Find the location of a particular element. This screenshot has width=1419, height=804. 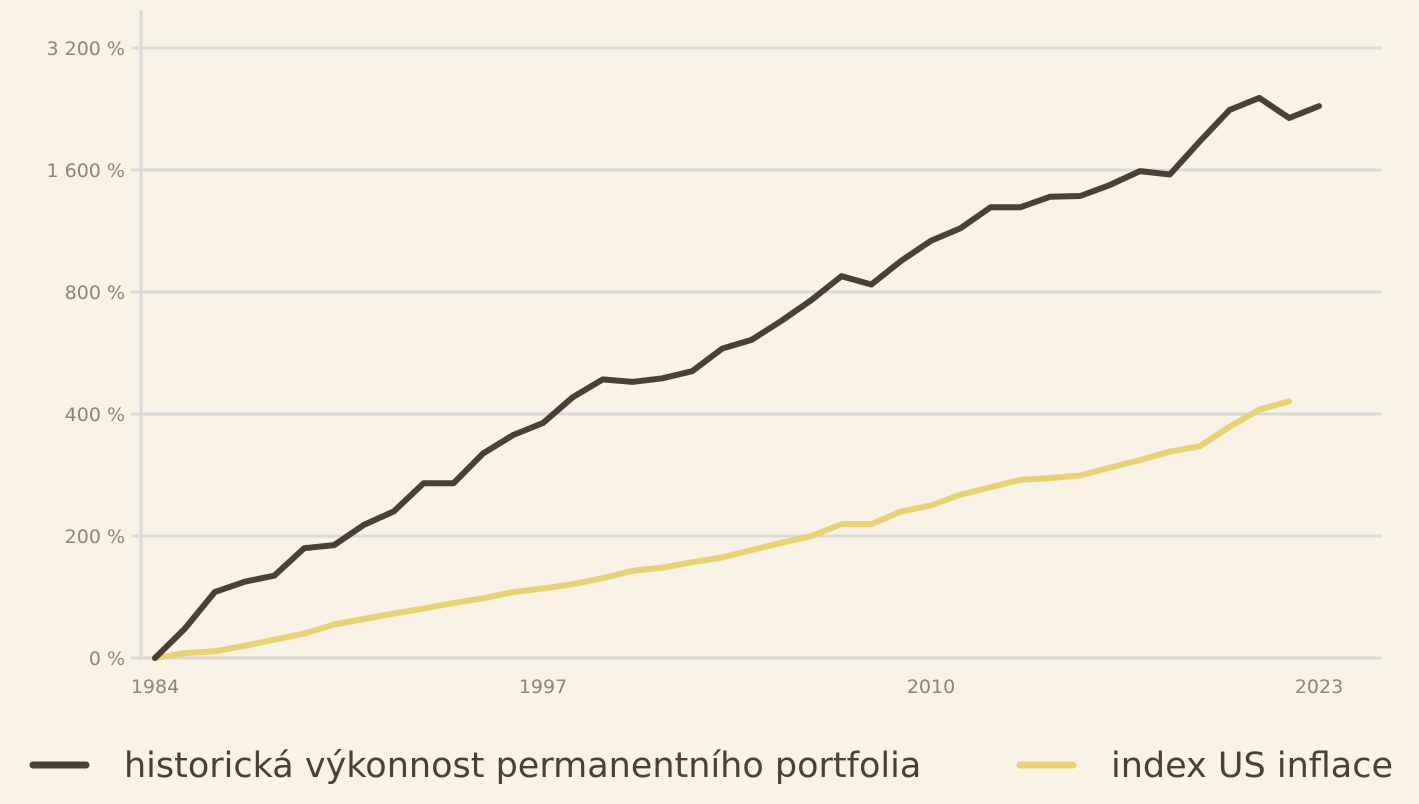

y-tick-label: 1 600 % is located at coordinates (86, 171).